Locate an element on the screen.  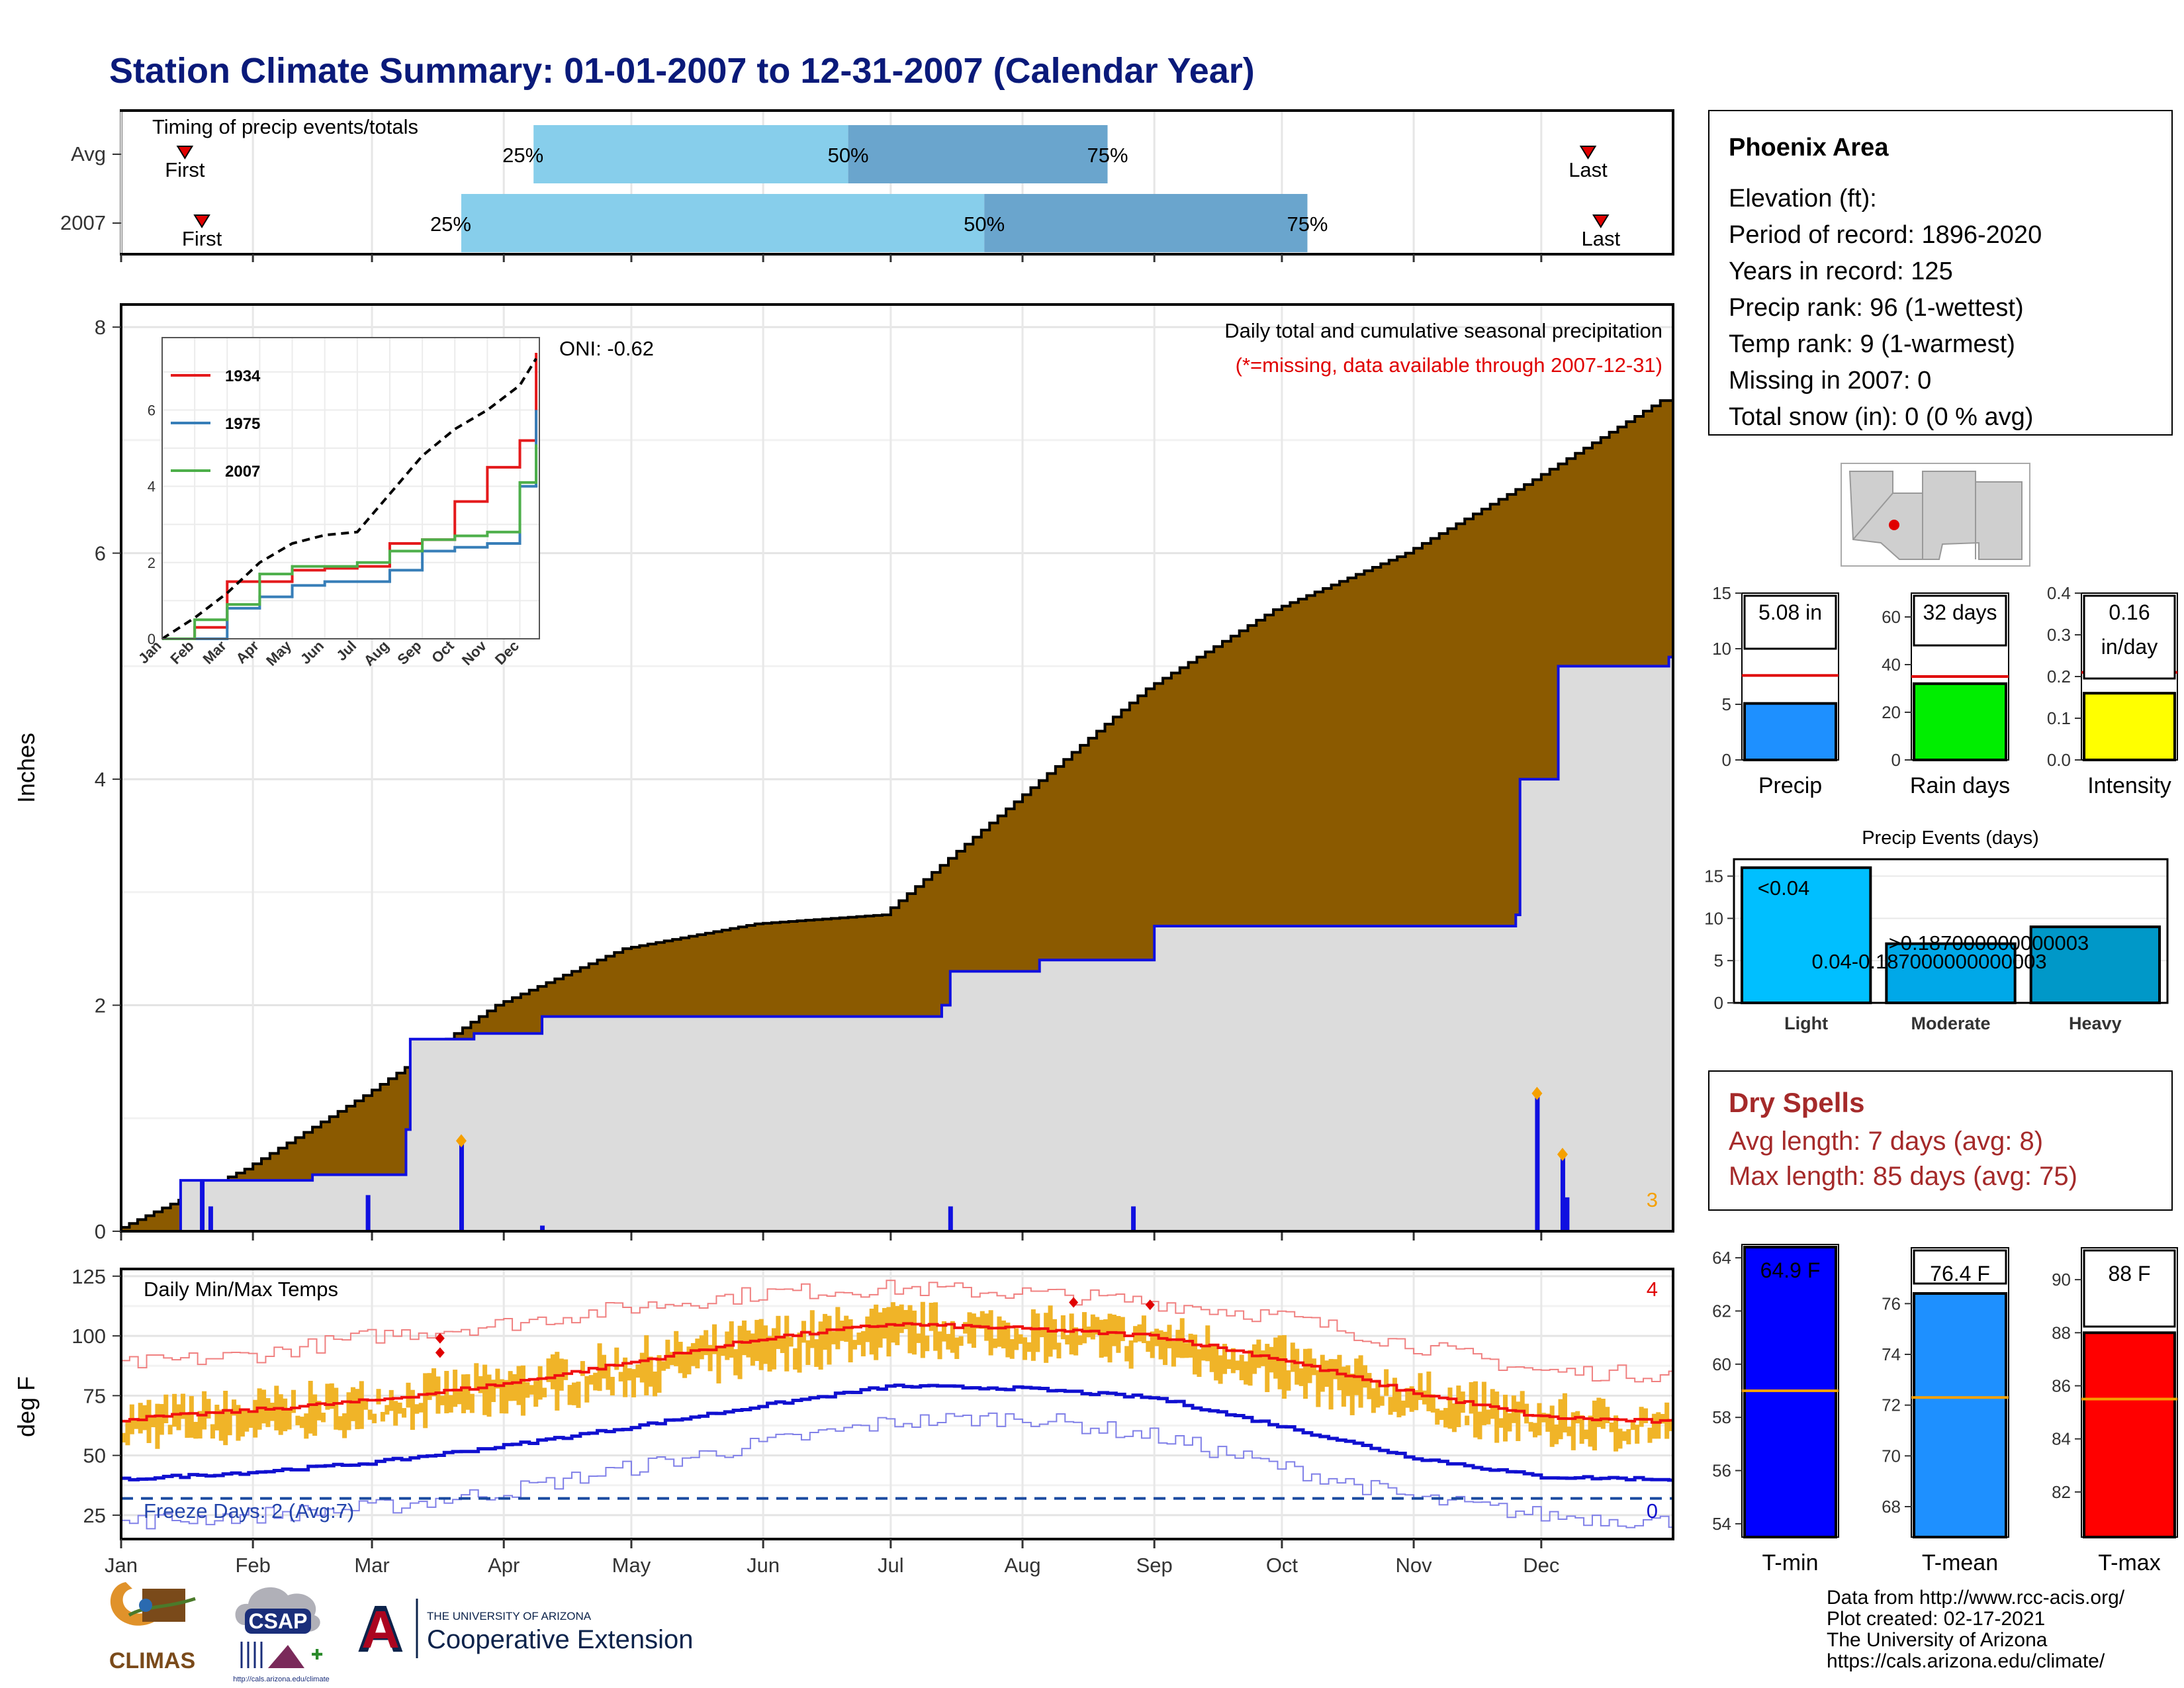
extreme-precip-marker is located at coordinates (1537, 1093).